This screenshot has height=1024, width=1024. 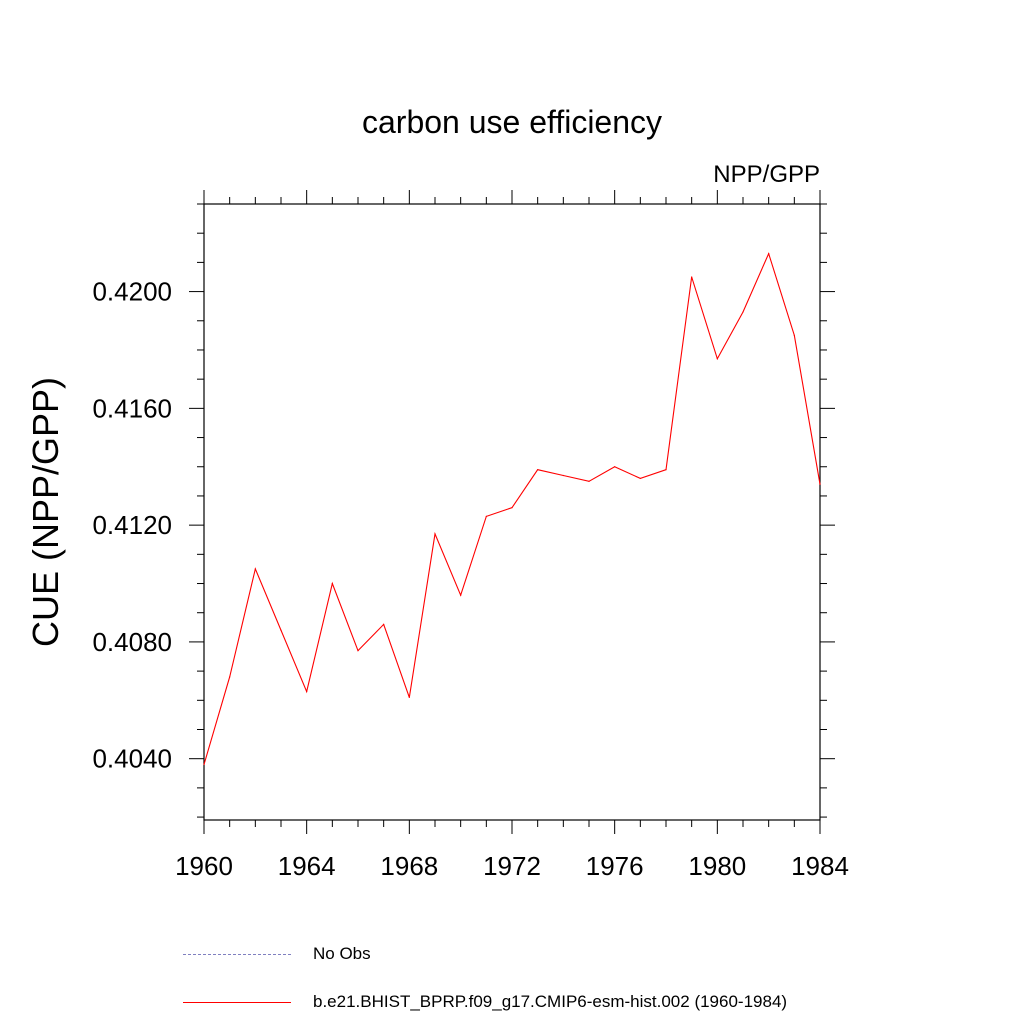 I want to click on legend-label-no-obs: No Obs, so click(x=342, y=953).